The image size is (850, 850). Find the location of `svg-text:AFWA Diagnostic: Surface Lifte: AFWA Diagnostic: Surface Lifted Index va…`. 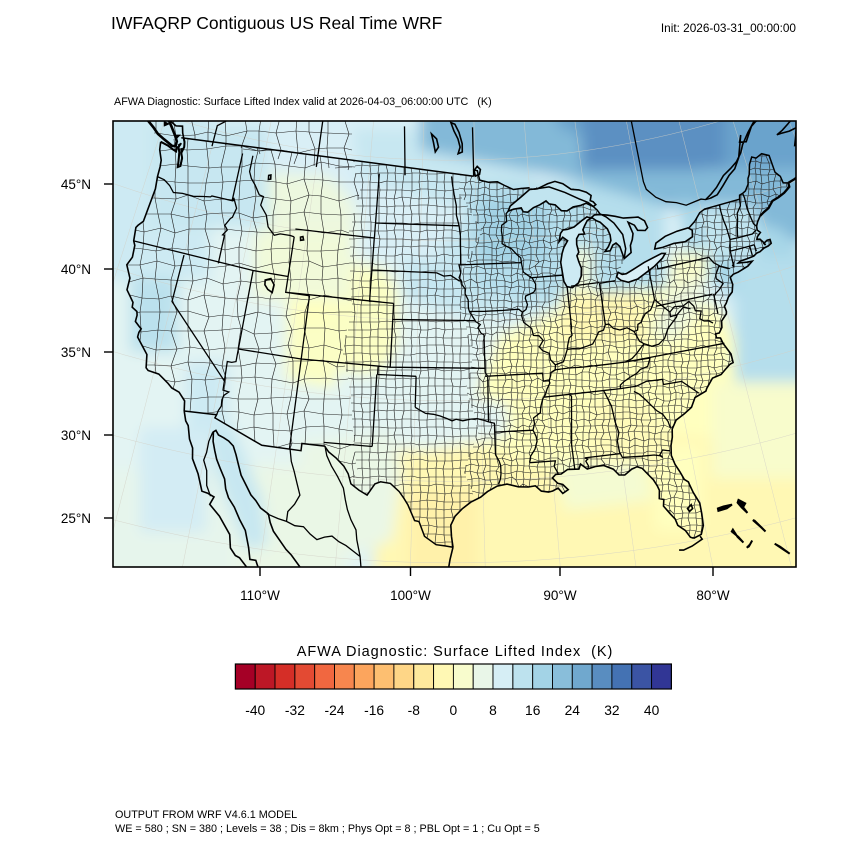

svg-text:AFWA Diagnostic: Surface Lifte: AFWA Diagnostic: Surface Lifted Index va… is located at coordinates (303, 102).